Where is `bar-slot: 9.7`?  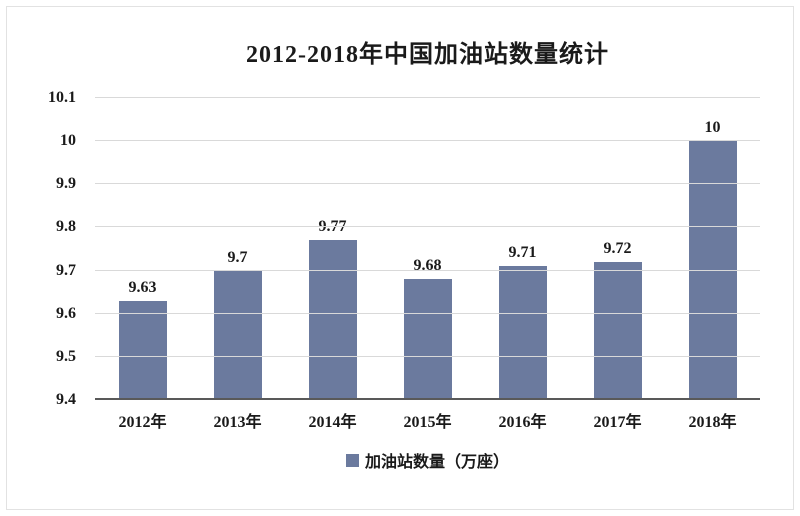 bar-slot: 9.7 is located at coordinates (237, 249).